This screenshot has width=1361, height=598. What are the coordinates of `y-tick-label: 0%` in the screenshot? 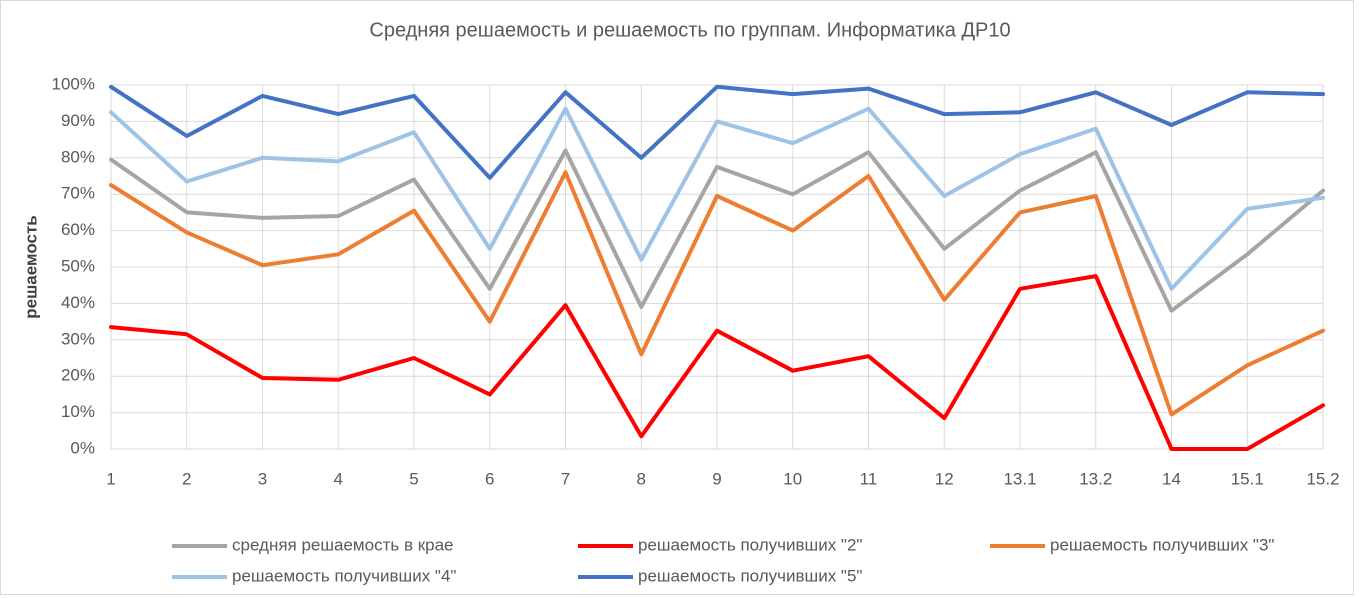 It's located at (82, 447).